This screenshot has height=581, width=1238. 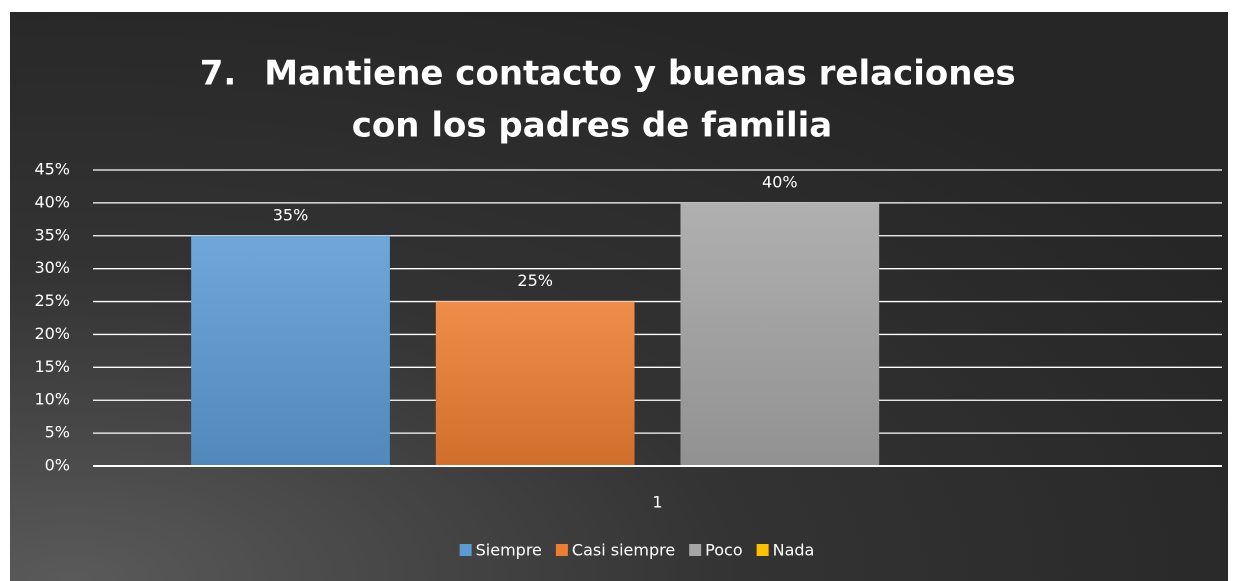 What do you see at coordinates (52, 366) in the screenshot?
I see `y-tick-label: 15%` at bounding box center [52, 366].